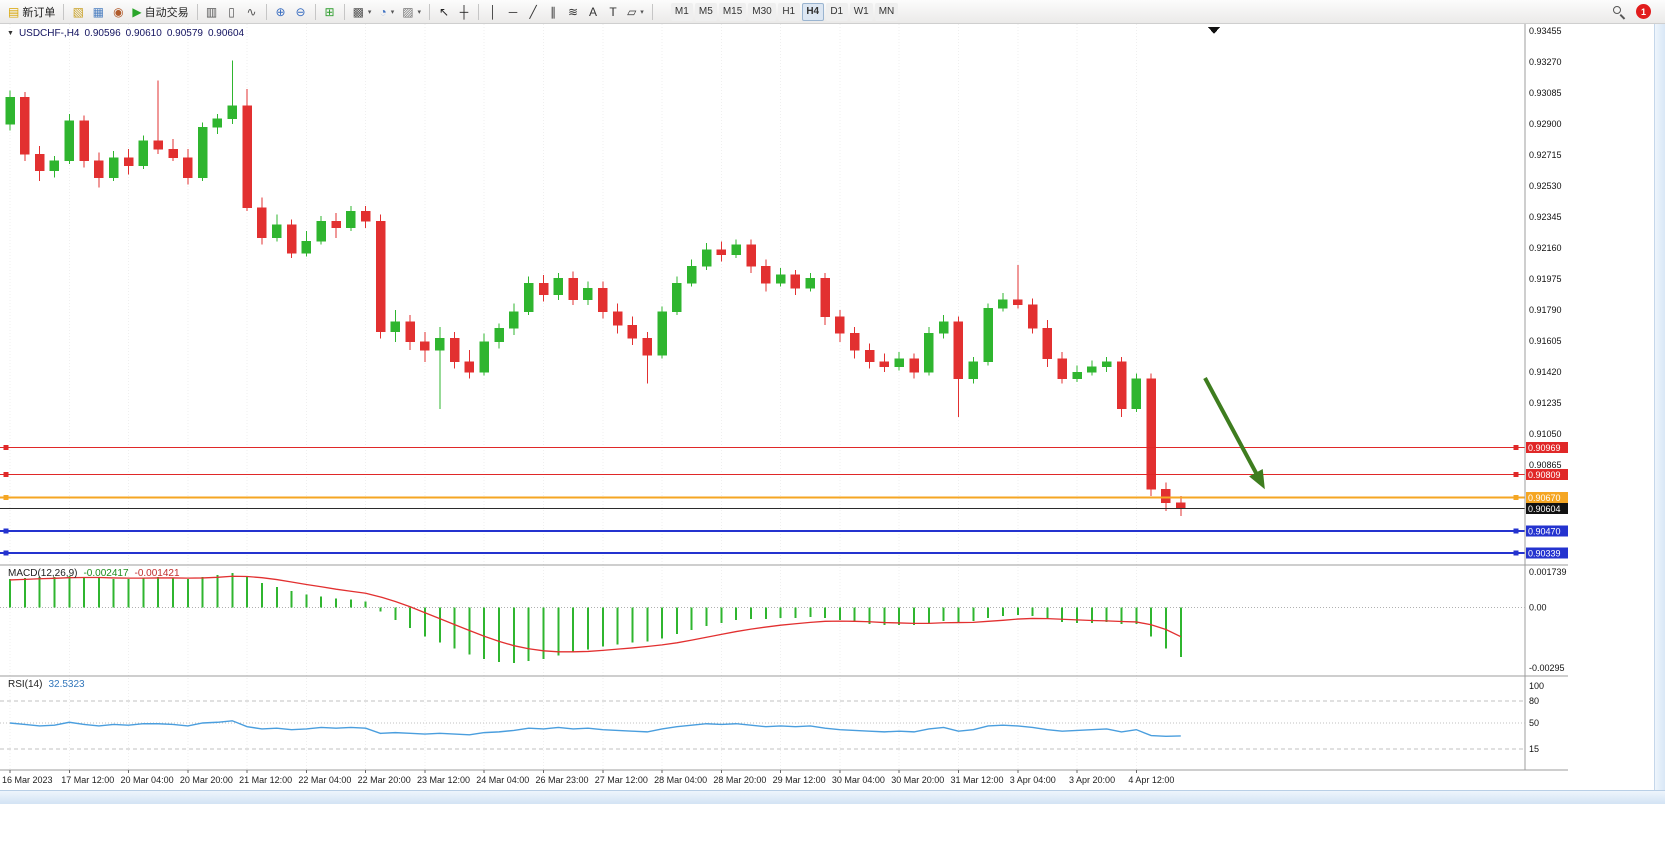 This screenshot has height=844, width=1665. Describe the element at coordinates (14, 11) in the screenshot. I see `new-order-icon: ▤` at that location.